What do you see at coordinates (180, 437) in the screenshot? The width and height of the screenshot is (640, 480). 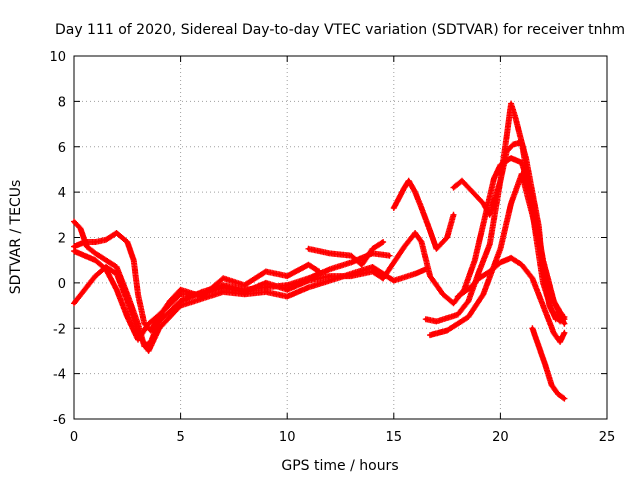 I see `x-tick-label: 5` at bounding box center [180, 437].